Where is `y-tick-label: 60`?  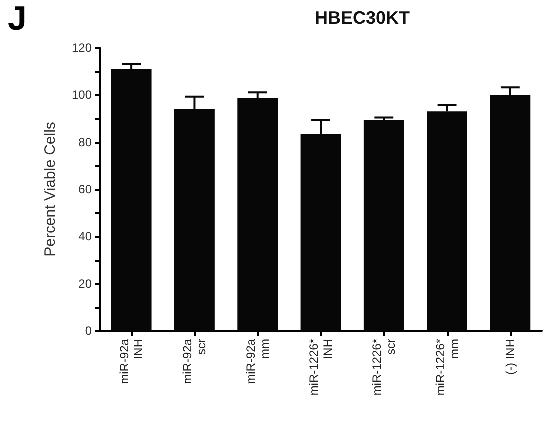 y-tick-label: 60 is located at coordinates (85, 189).